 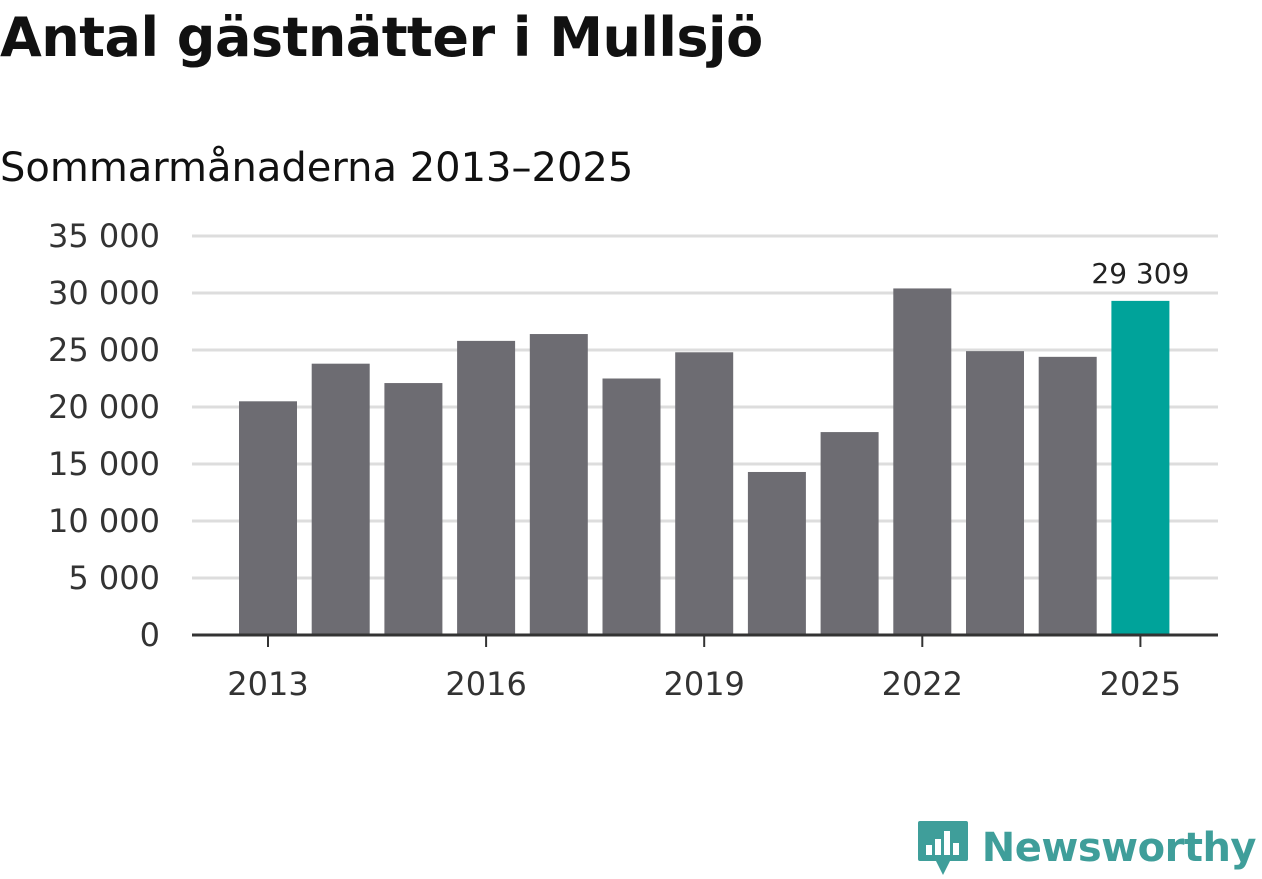 I want to click on x-tick-label: 2019, so click(x=703, y=684).